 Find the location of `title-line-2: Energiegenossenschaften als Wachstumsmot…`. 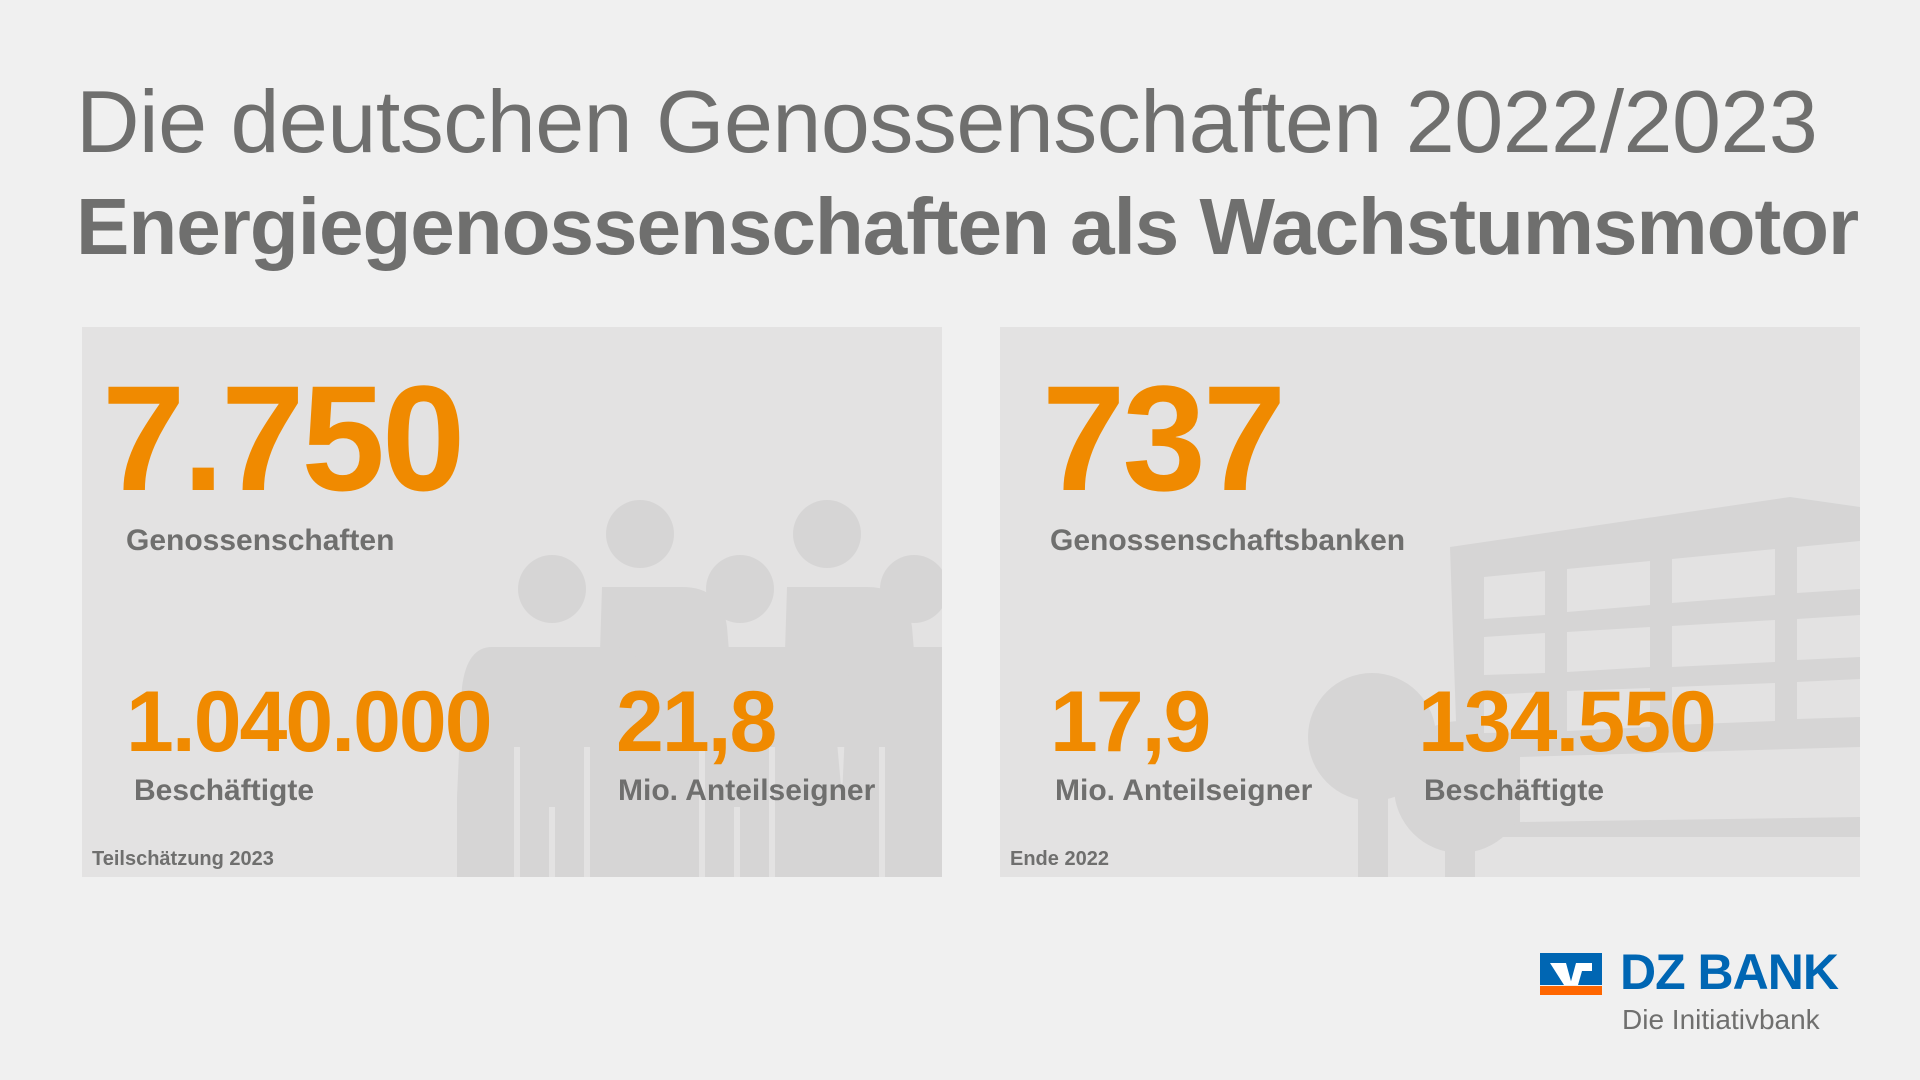

title-line-2: Energiegenossenschaften als Wachstumsmot… is located at coordinates (967, 226).